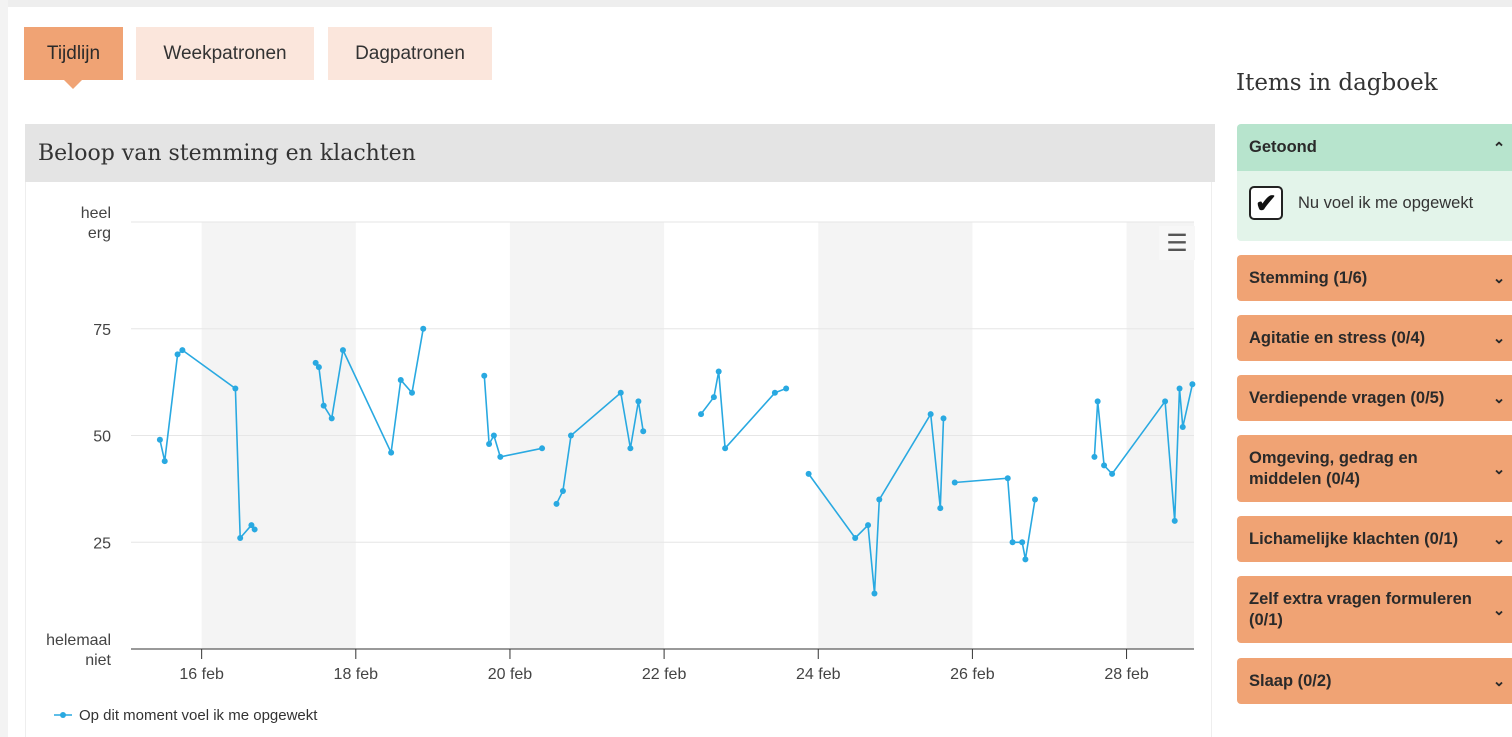 The height and width of the screenshot is (737, 1512). Describe the element at coordinates (73, 58) in the screenshot. I see `tab-tijdlijn: Tijdlijn` at that location.